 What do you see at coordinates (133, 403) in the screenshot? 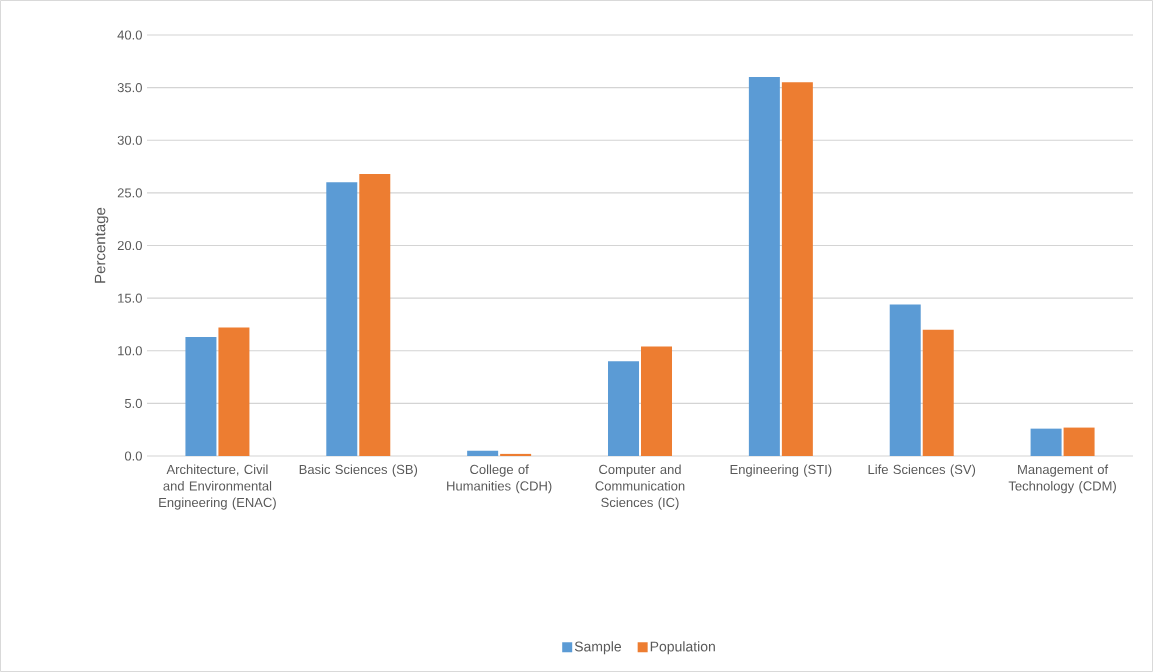
I see `y-tick-label: 5.0` at bounding box center [133, 403].